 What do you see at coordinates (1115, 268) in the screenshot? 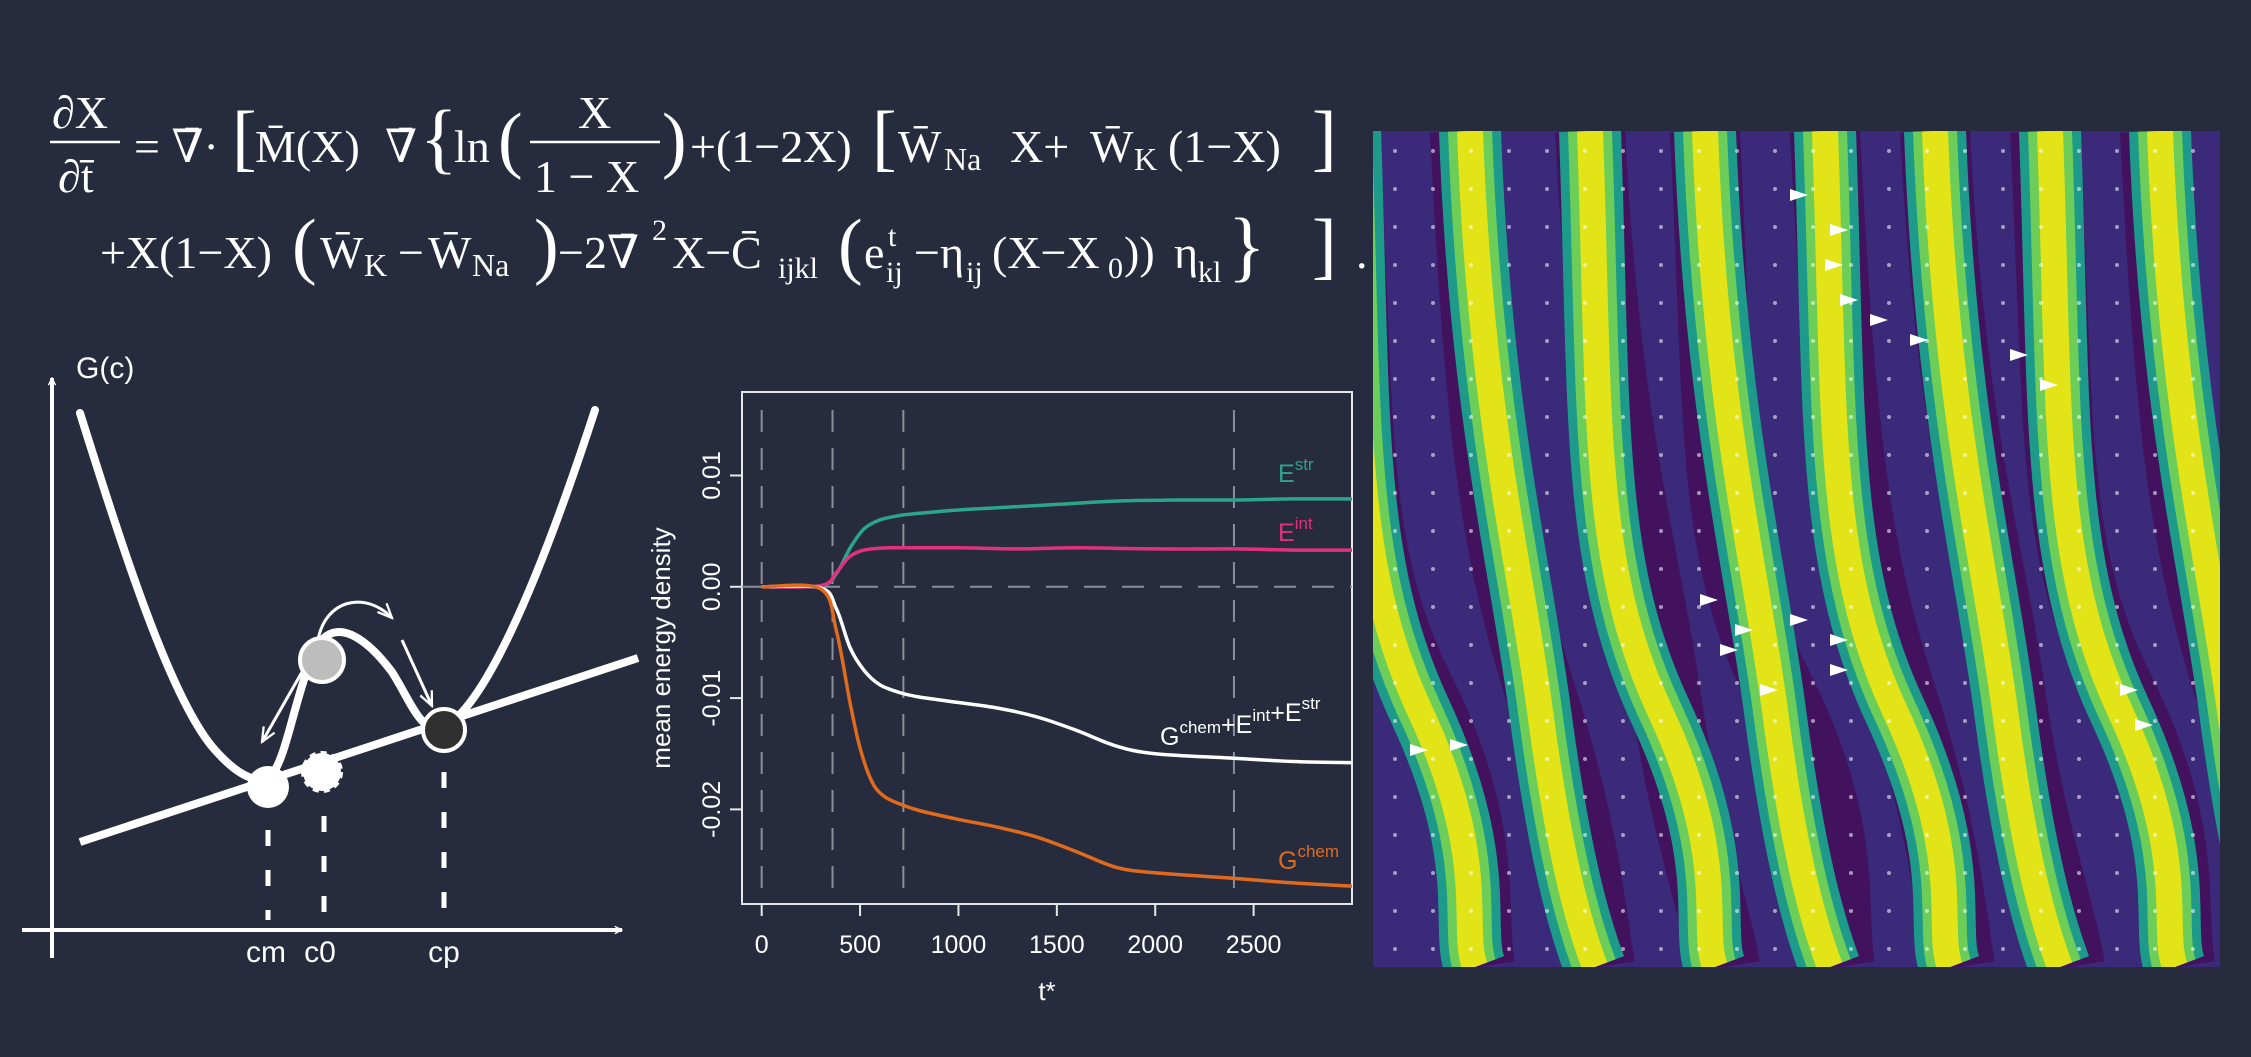
I see `eq-line2-x0-sub: 0` at bounding box center [1115, 268].